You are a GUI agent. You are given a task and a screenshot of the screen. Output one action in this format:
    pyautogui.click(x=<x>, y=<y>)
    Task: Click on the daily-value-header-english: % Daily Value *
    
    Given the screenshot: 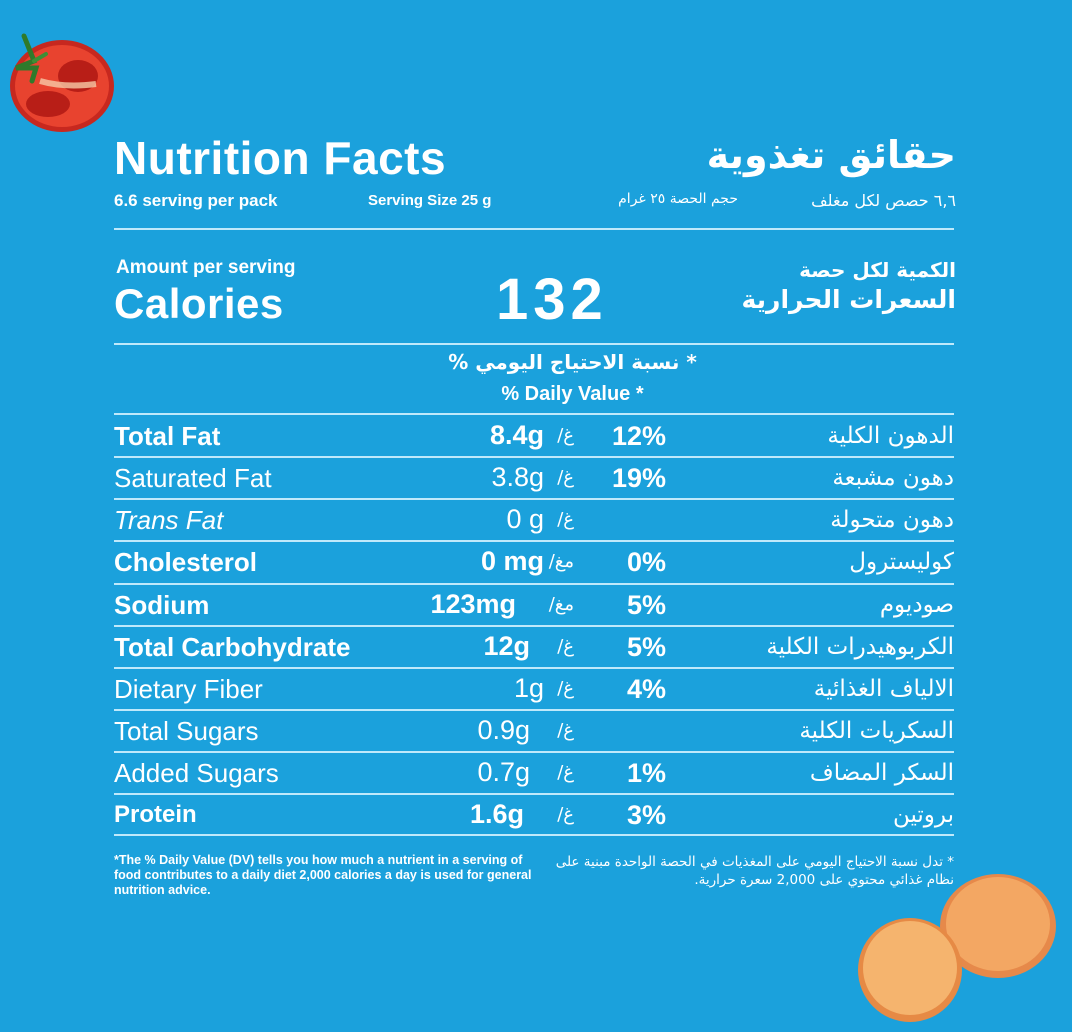 What is the action you would take?
    pyautogui.click(x=572, y=394)
    